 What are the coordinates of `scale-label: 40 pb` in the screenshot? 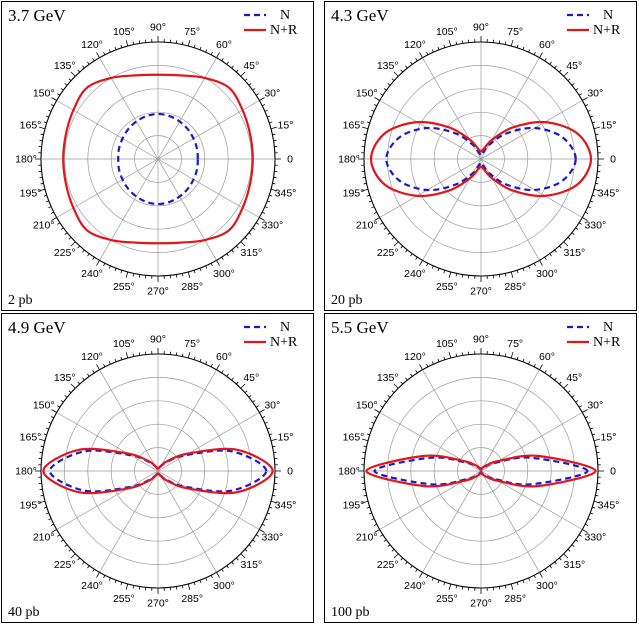 It's located at (24, 612).